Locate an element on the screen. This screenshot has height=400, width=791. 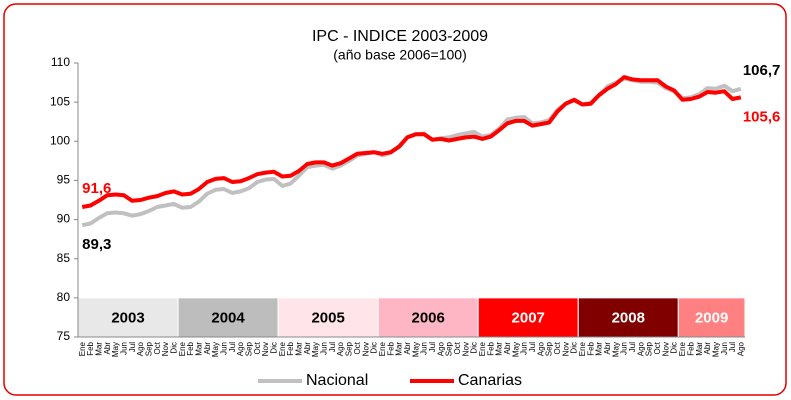
year-band-label: 2009 is located at coordinates (711, 317).